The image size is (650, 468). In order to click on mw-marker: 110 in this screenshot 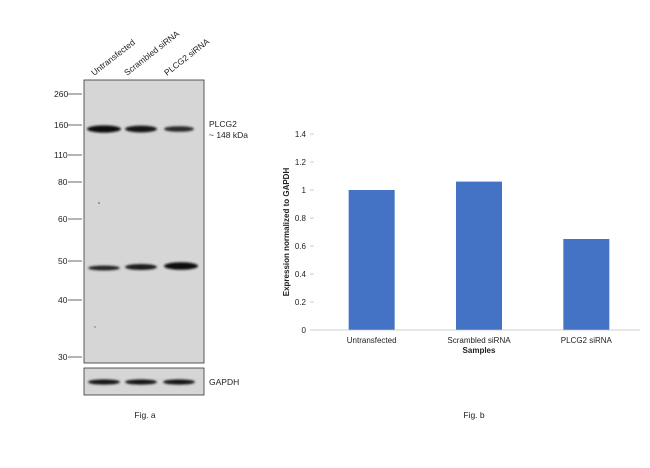, I will do `click(68, 155)`.